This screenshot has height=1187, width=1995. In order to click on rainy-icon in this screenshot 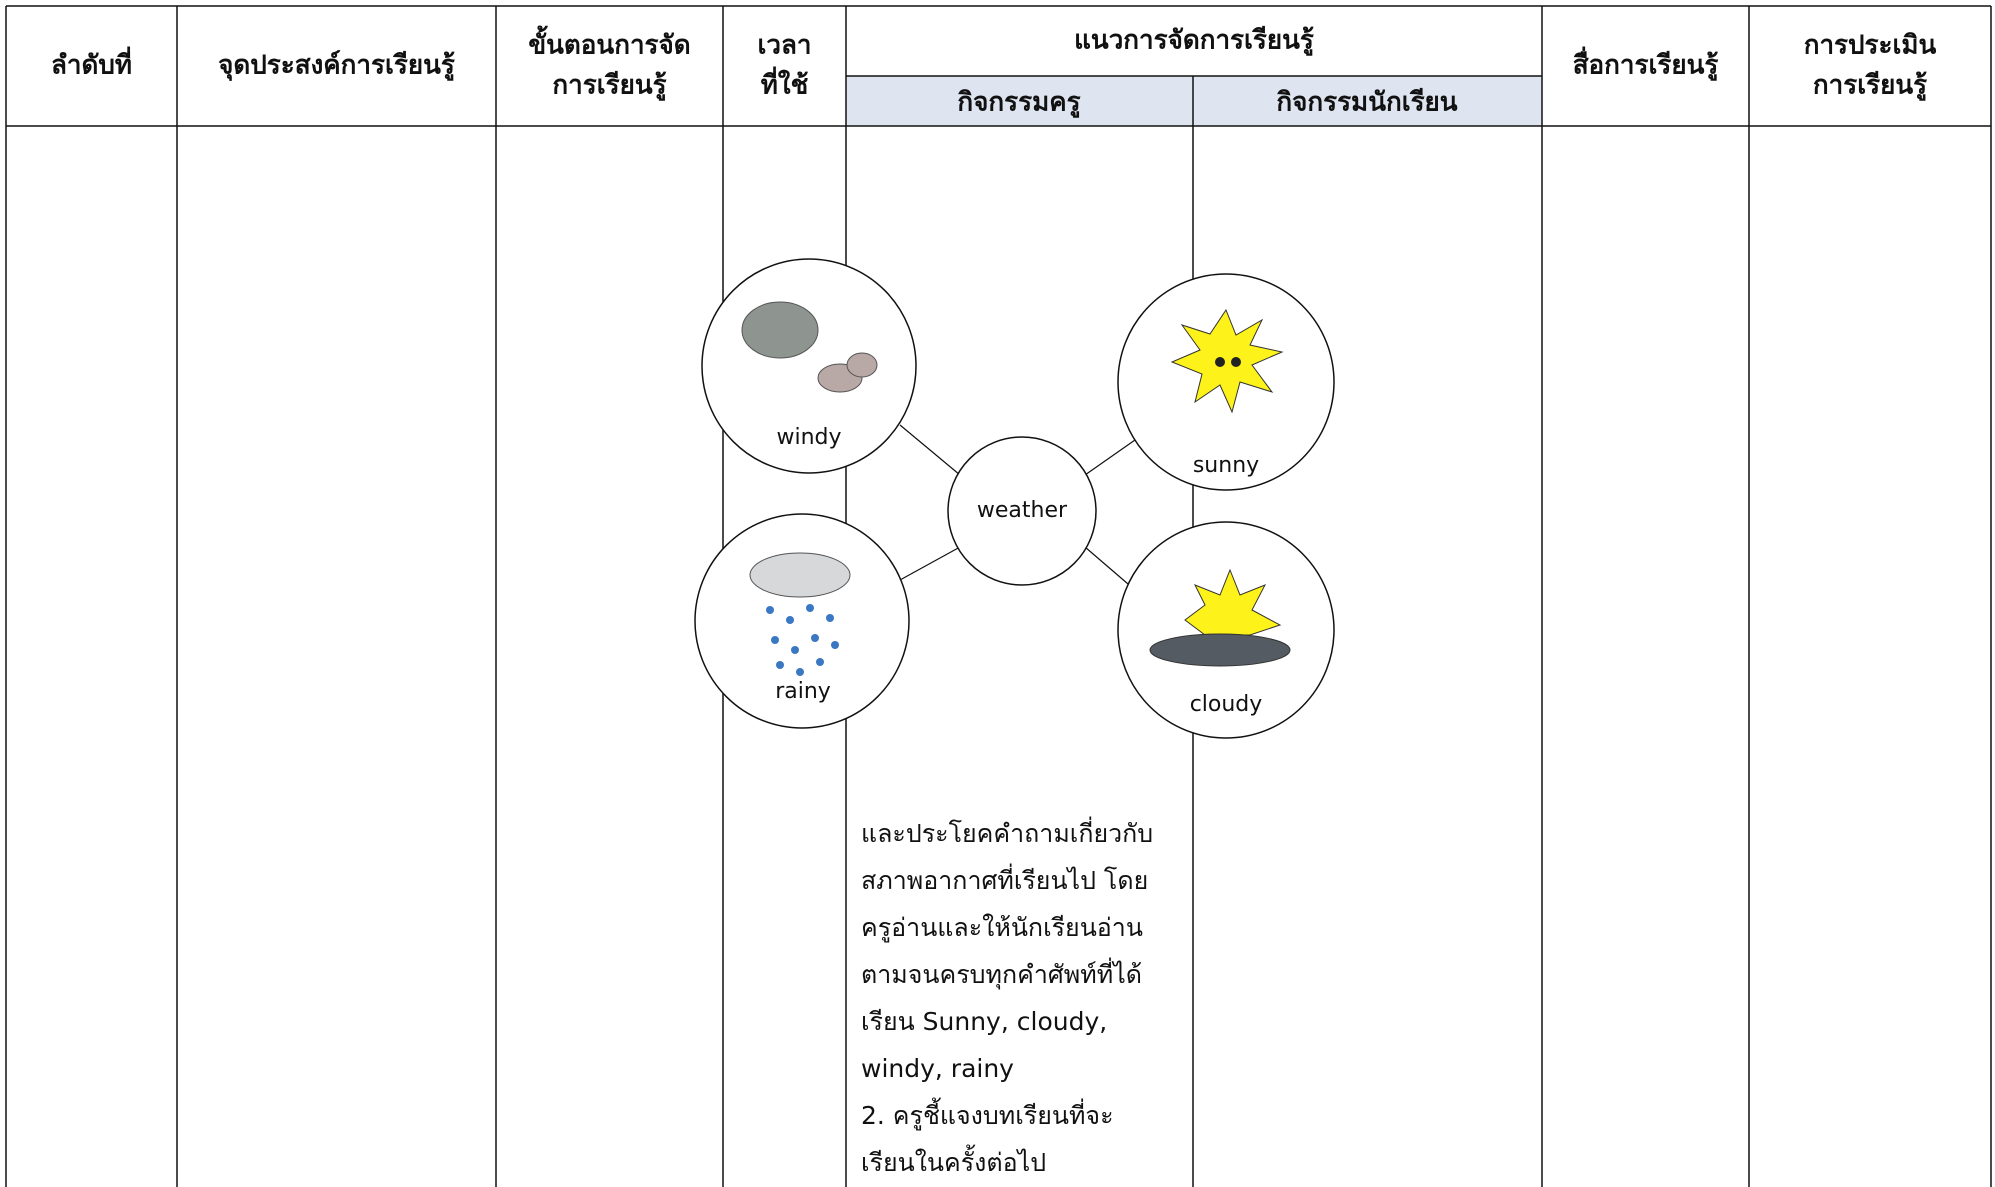, I will do `click(800, 614)`.